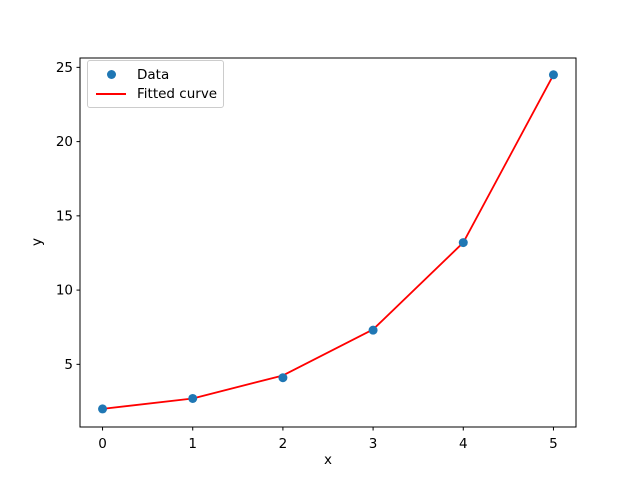 This screenshot has width=640, height=480. I want to click on x-tick-label: 2, so click(283, 444).